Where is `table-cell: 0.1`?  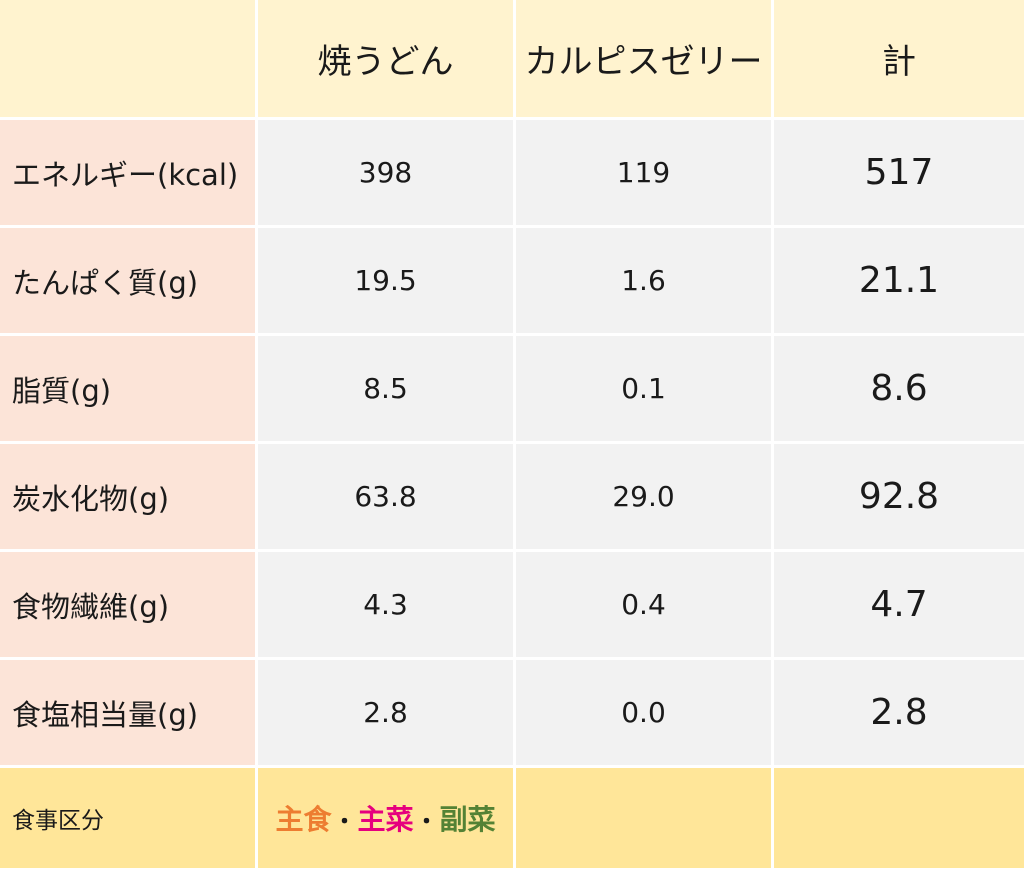
table-cell: 0.1 is located at coordinates (645, 390).